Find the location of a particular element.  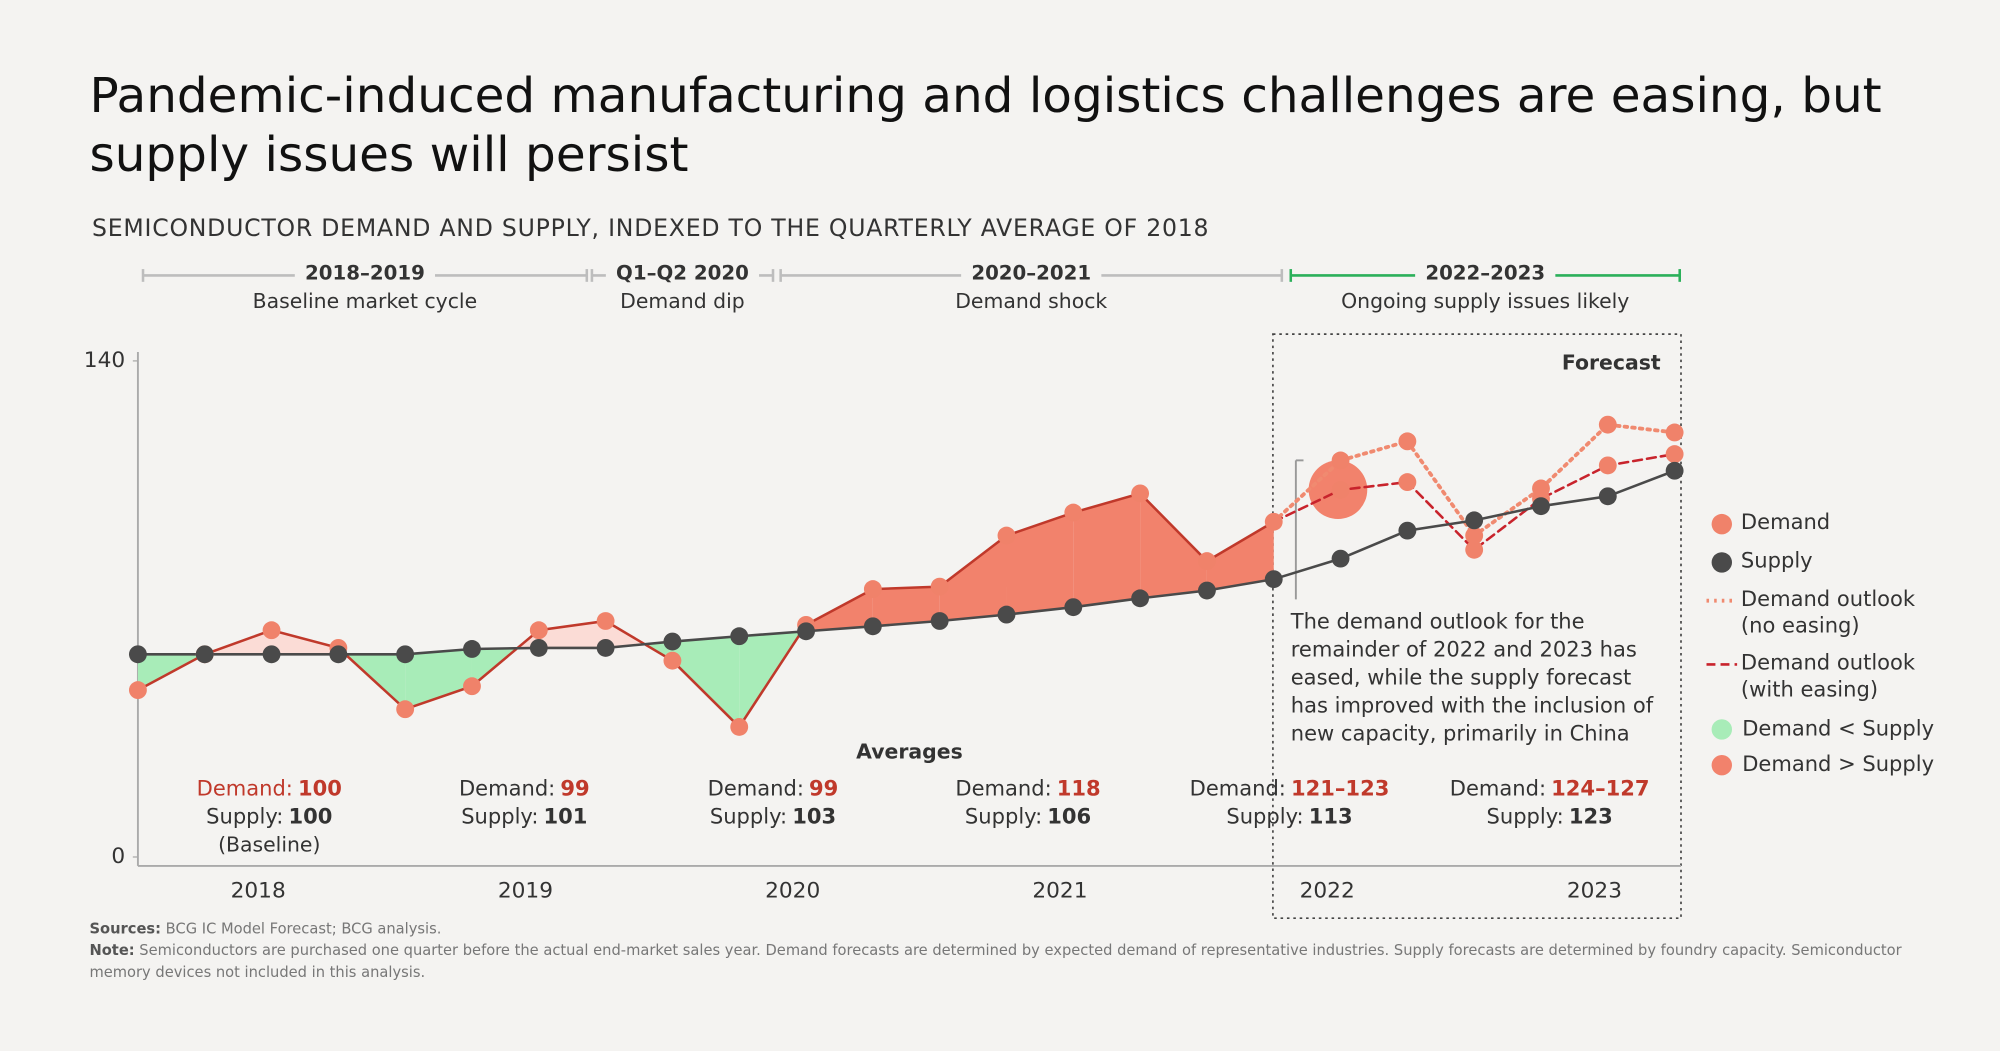

annotation: eased, while the supply forecast is located at coordinates (1461, 676).